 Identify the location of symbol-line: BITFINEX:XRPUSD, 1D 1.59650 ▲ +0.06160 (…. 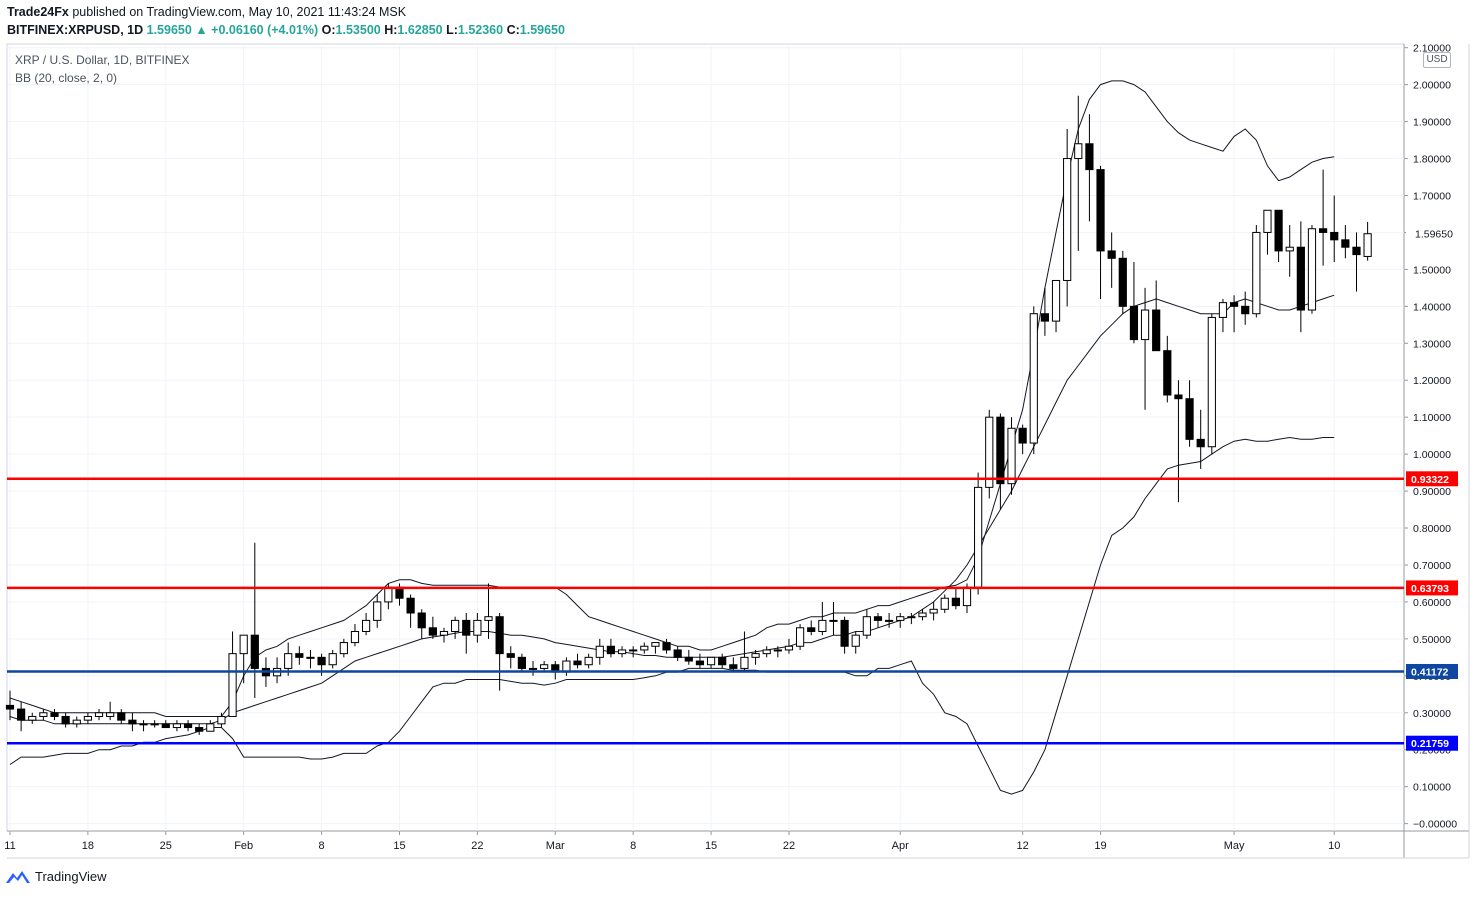
(286, 30).